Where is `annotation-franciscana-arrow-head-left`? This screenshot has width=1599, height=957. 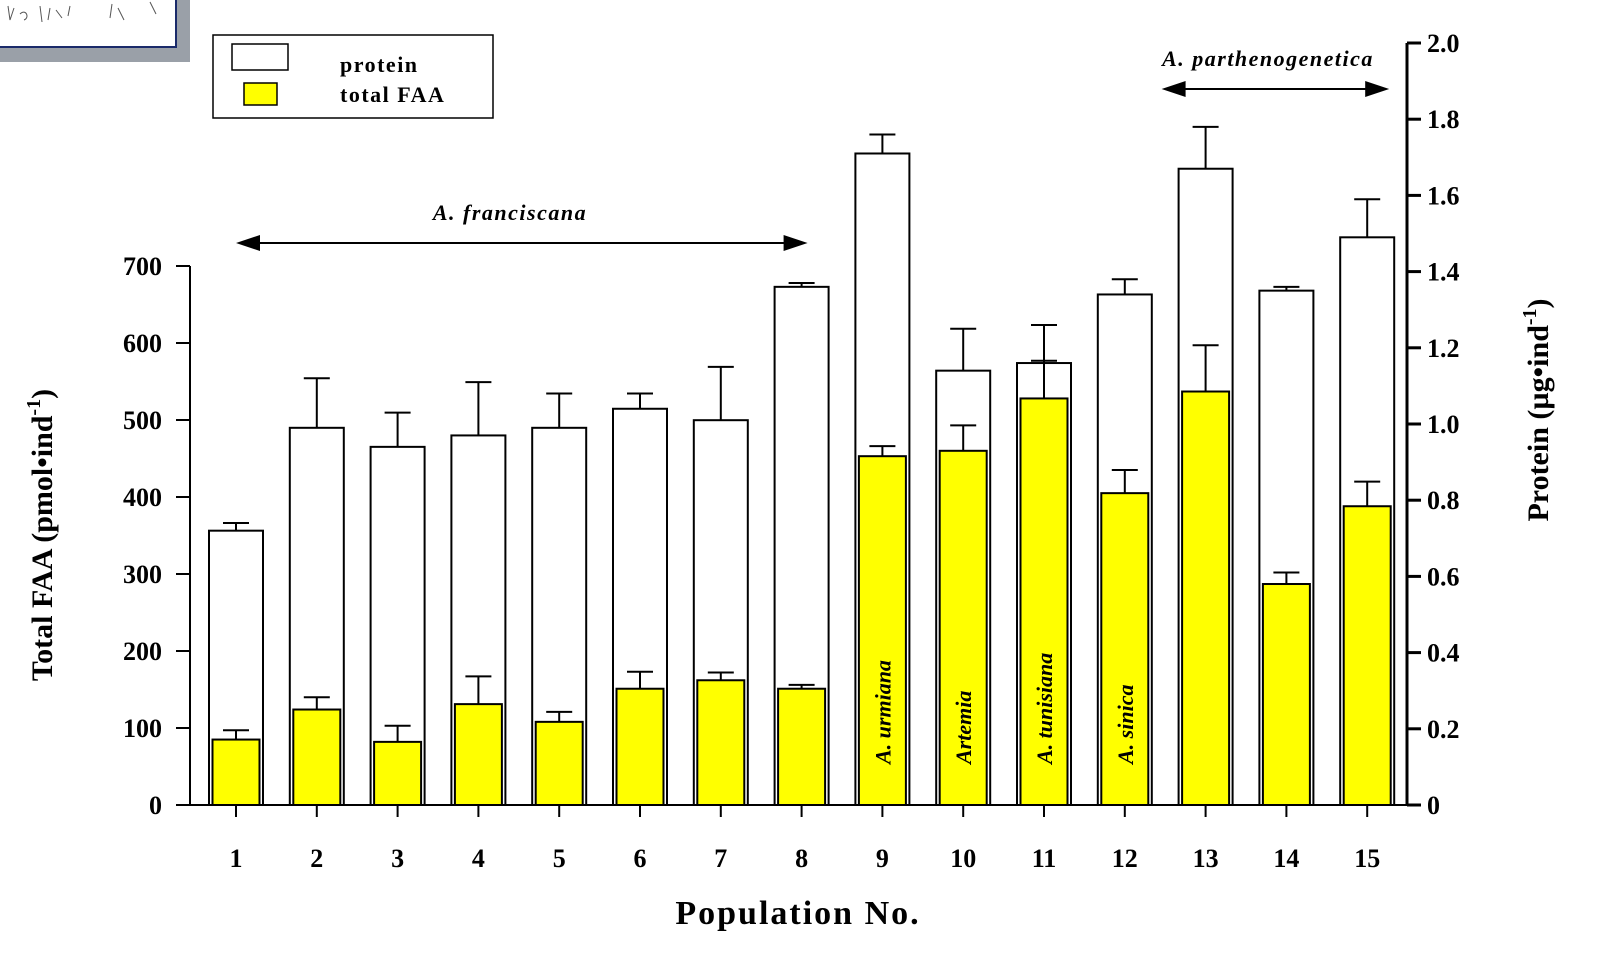 annotation-franciscana-arrow-head-left is located at coordinates (248, 243).